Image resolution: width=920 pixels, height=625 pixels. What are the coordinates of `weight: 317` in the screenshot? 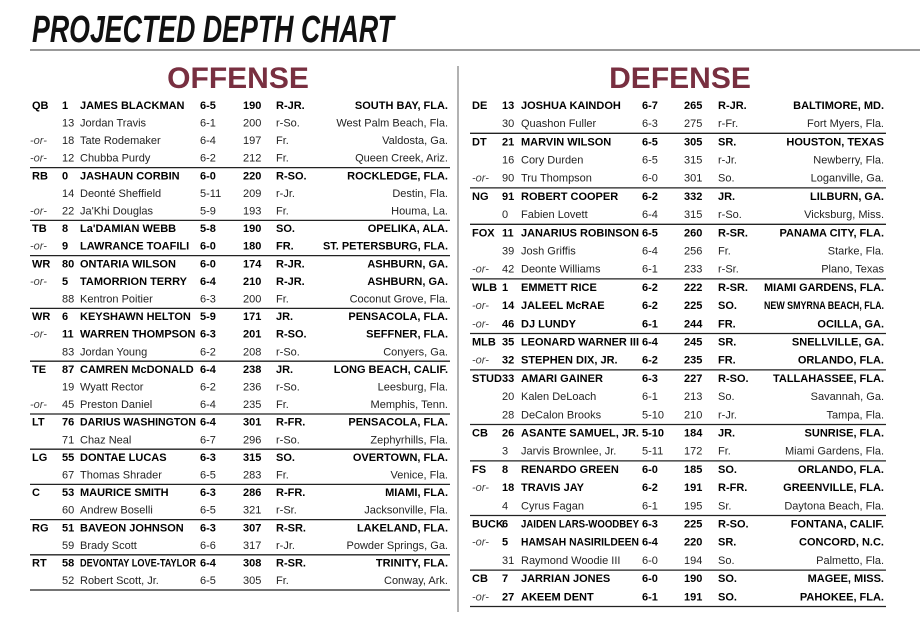 It's located at (252, 546).